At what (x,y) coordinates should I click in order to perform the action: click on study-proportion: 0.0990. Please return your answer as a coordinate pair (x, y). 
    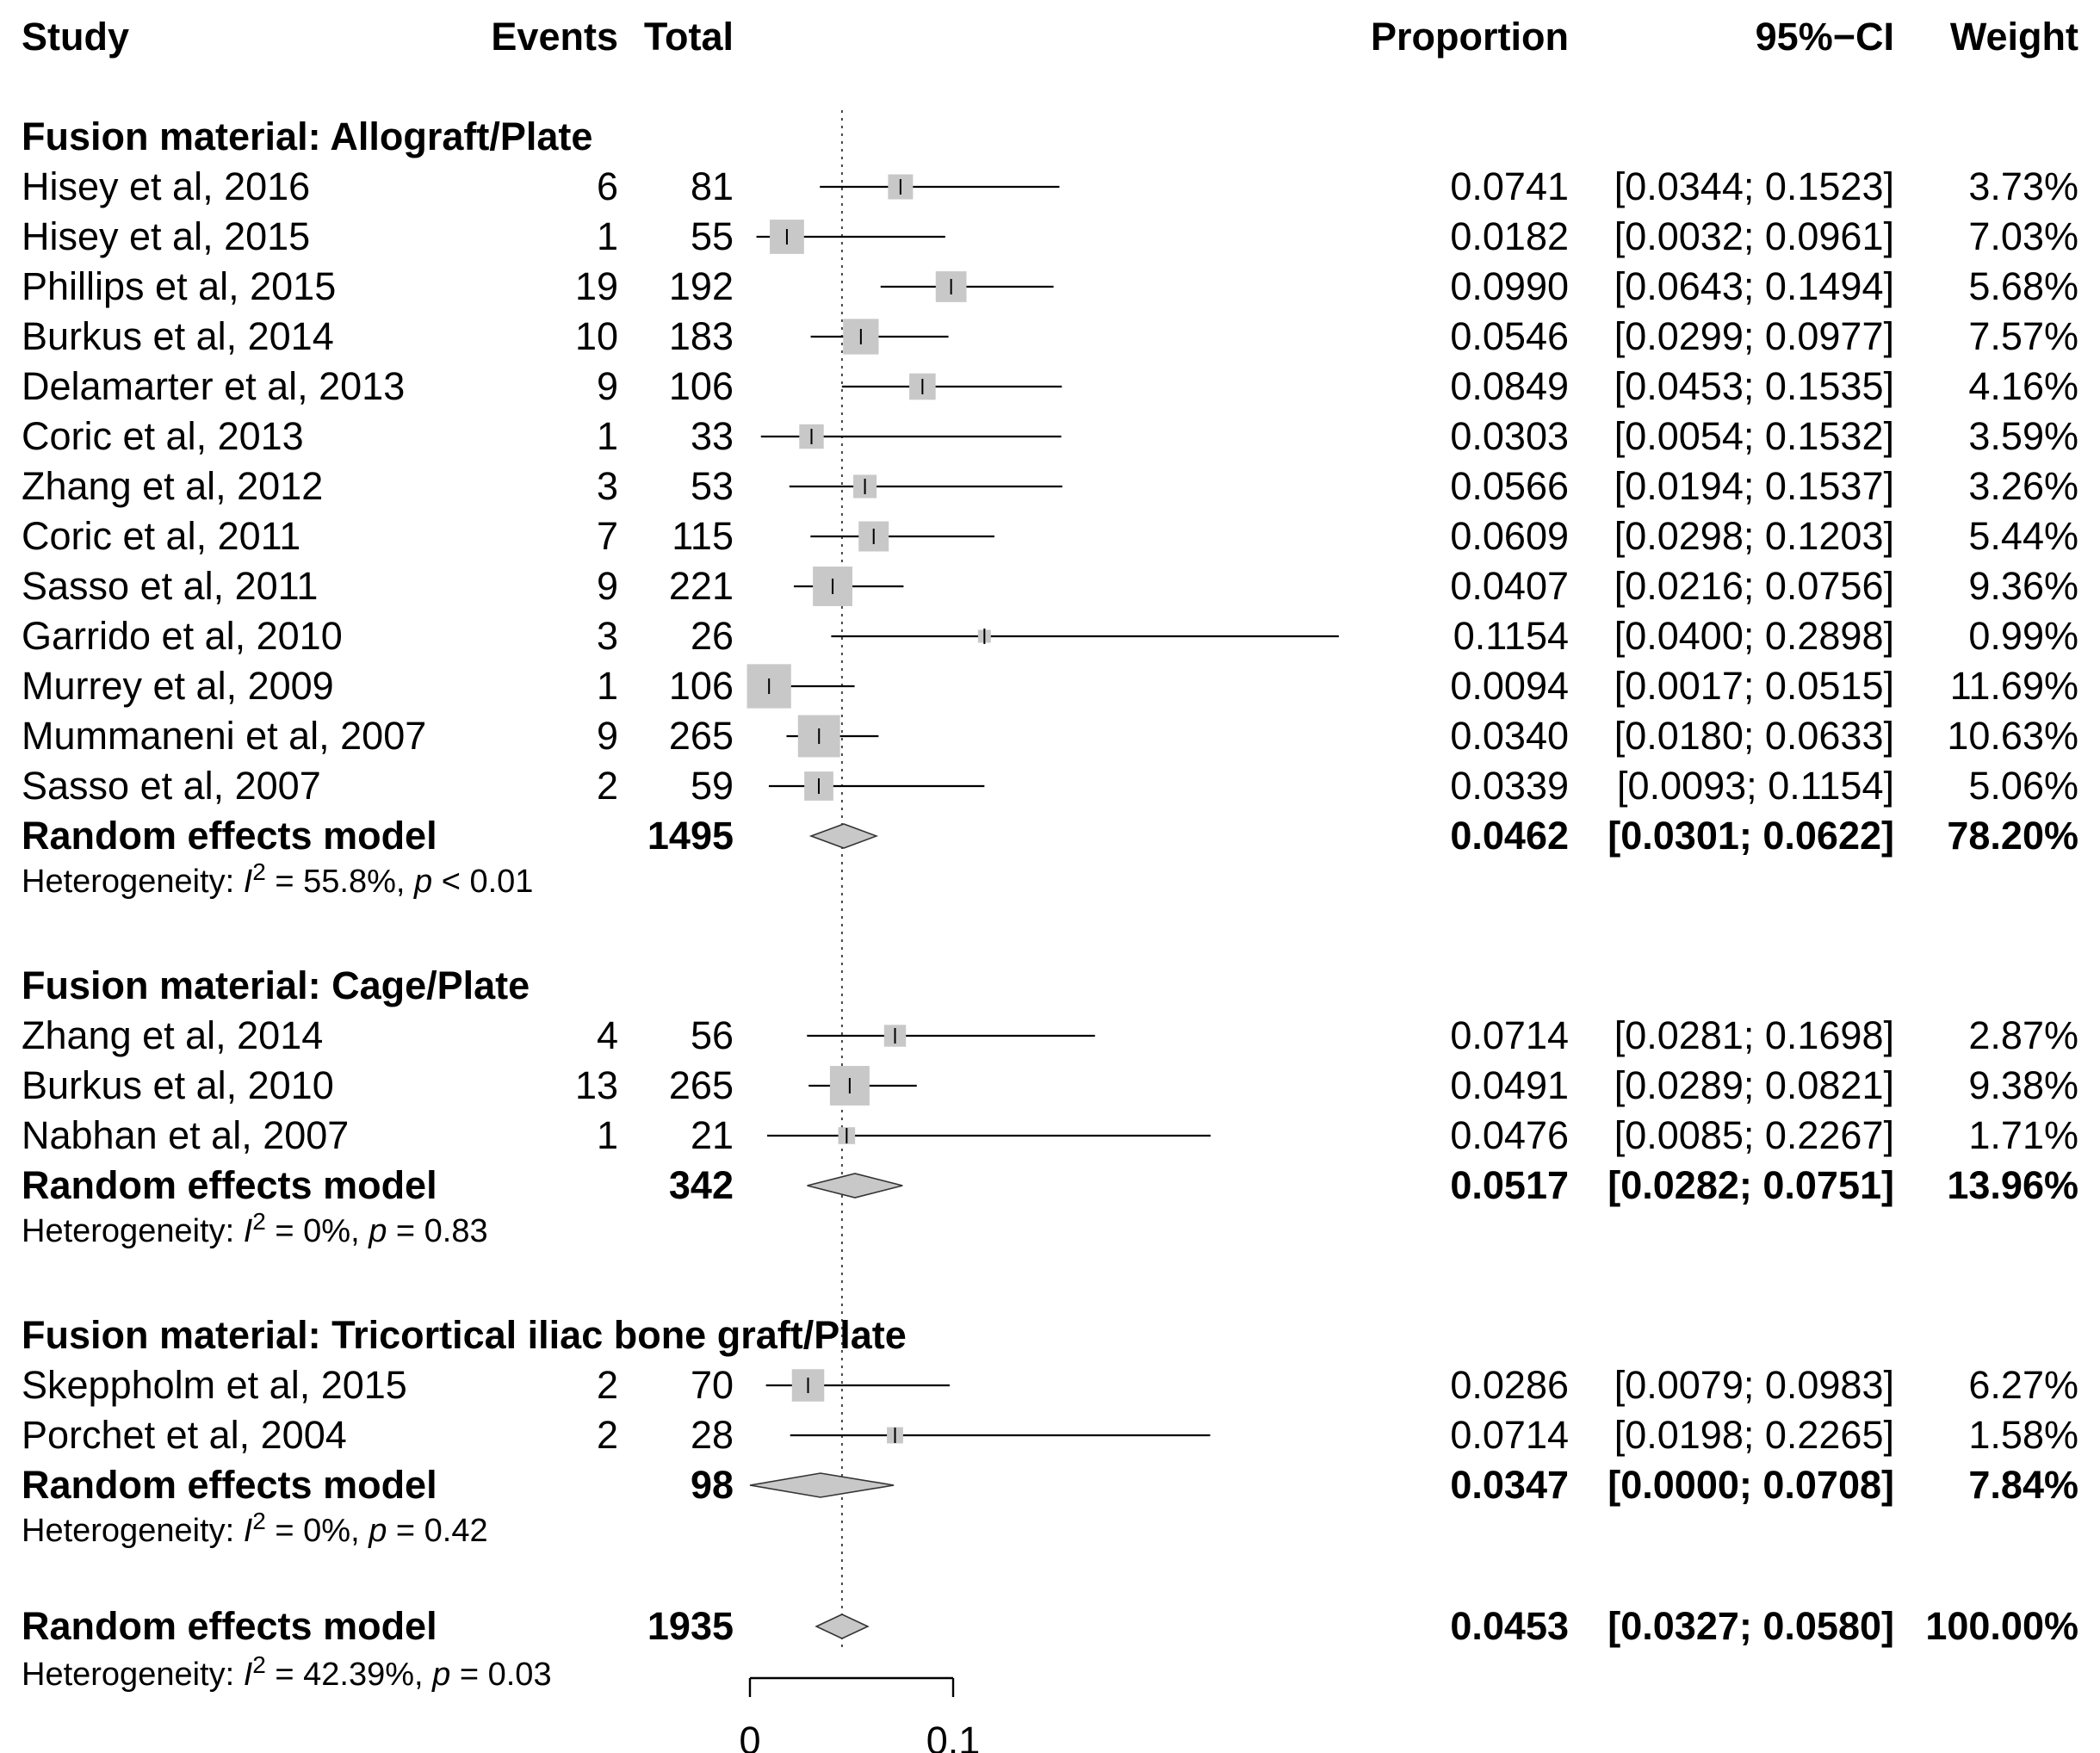
    Looking at the image, I should click on (1509, 286).